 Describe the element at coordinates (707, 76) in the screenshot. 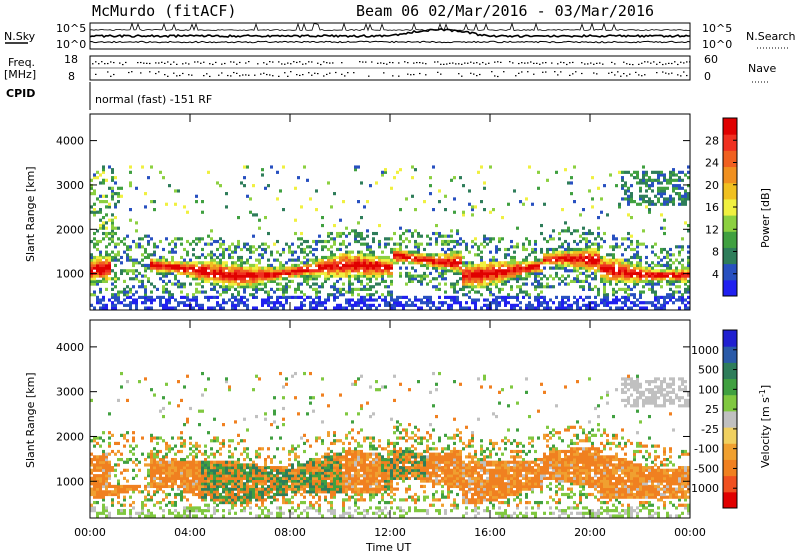

I see `nave-tick-bottom: 0` at that location.